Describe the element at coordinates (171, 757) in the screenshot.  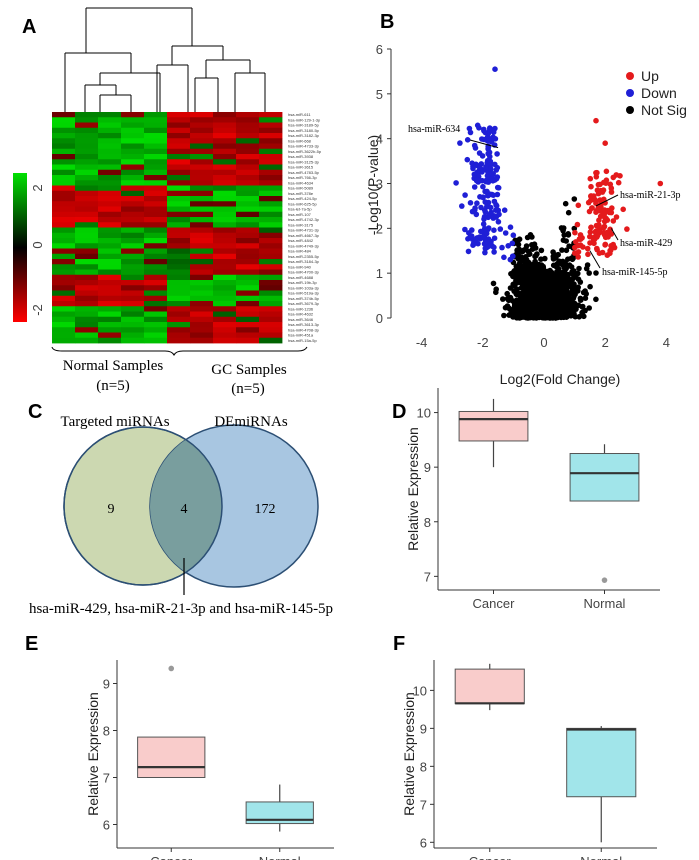
I see `box-body` at that location.